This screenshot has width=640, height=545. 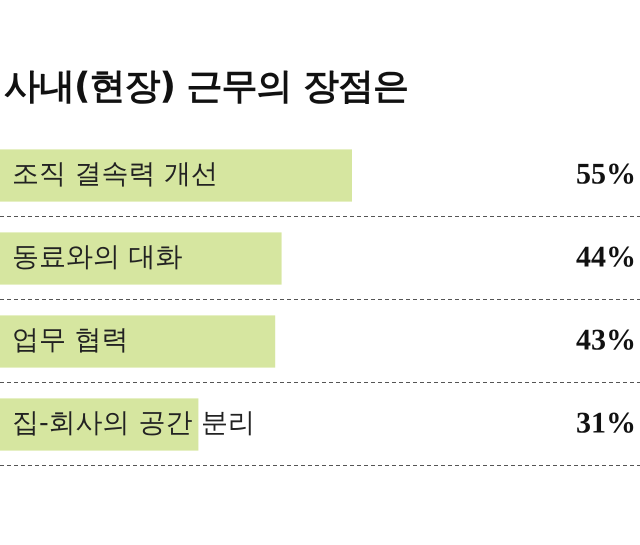 I want to click on data-label: 31%, so click(x=606, y=423).